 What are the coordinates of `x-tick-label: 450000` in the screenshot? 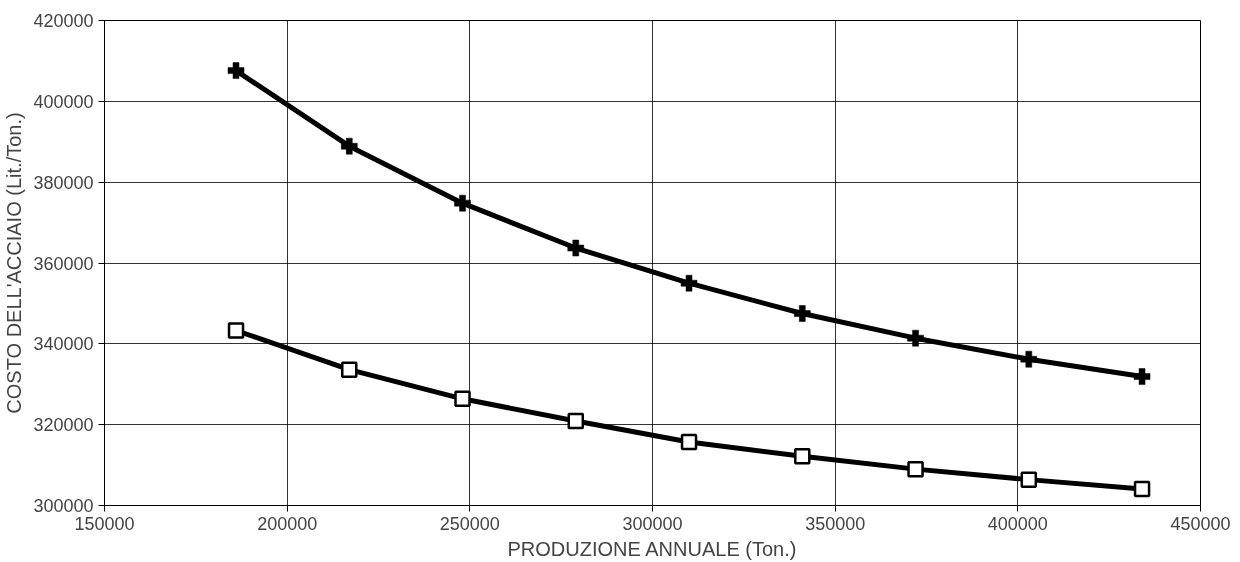 It's located at (1200, 523).